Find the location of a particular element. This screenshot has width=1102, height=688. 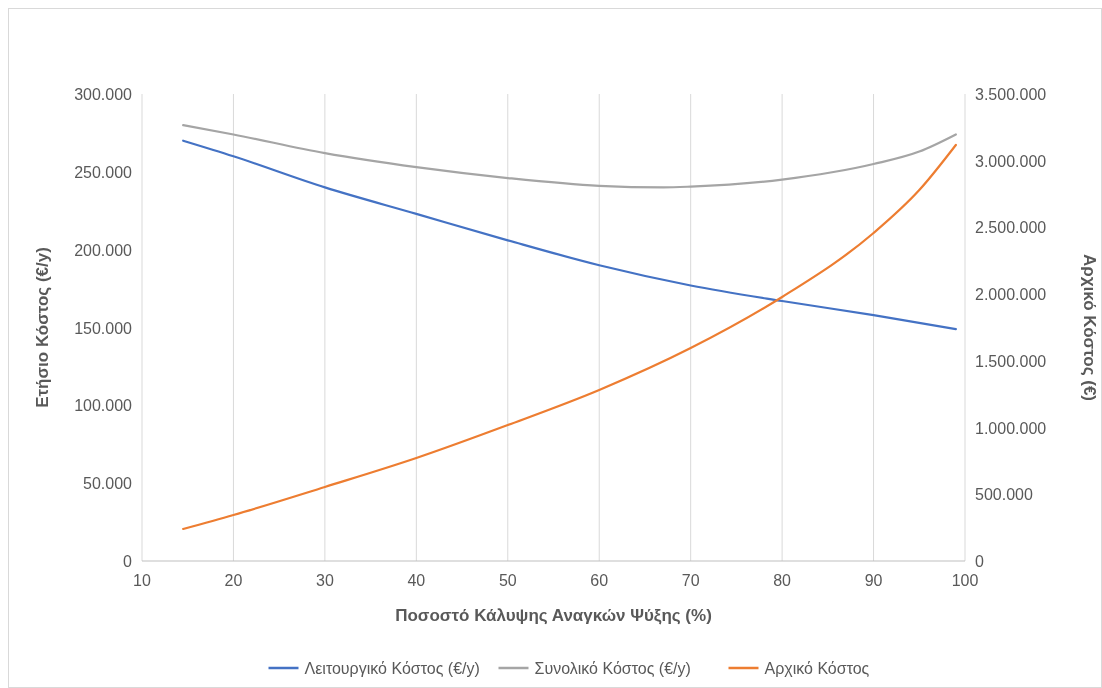

legend-label: Λειτουργικό Κόστος (€/y) is located at coordinates (392, 668).